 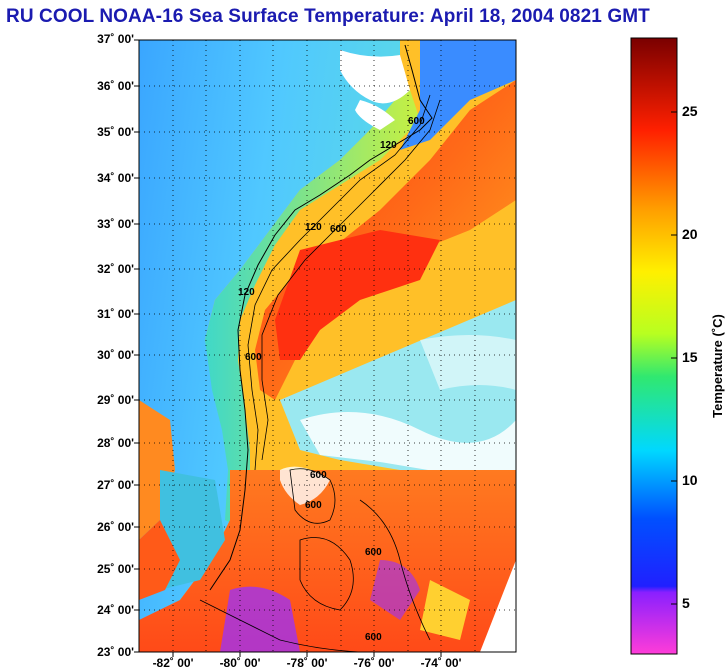 I want to click on longitude-label: -82˚ 00', so click(x=173, y=663).